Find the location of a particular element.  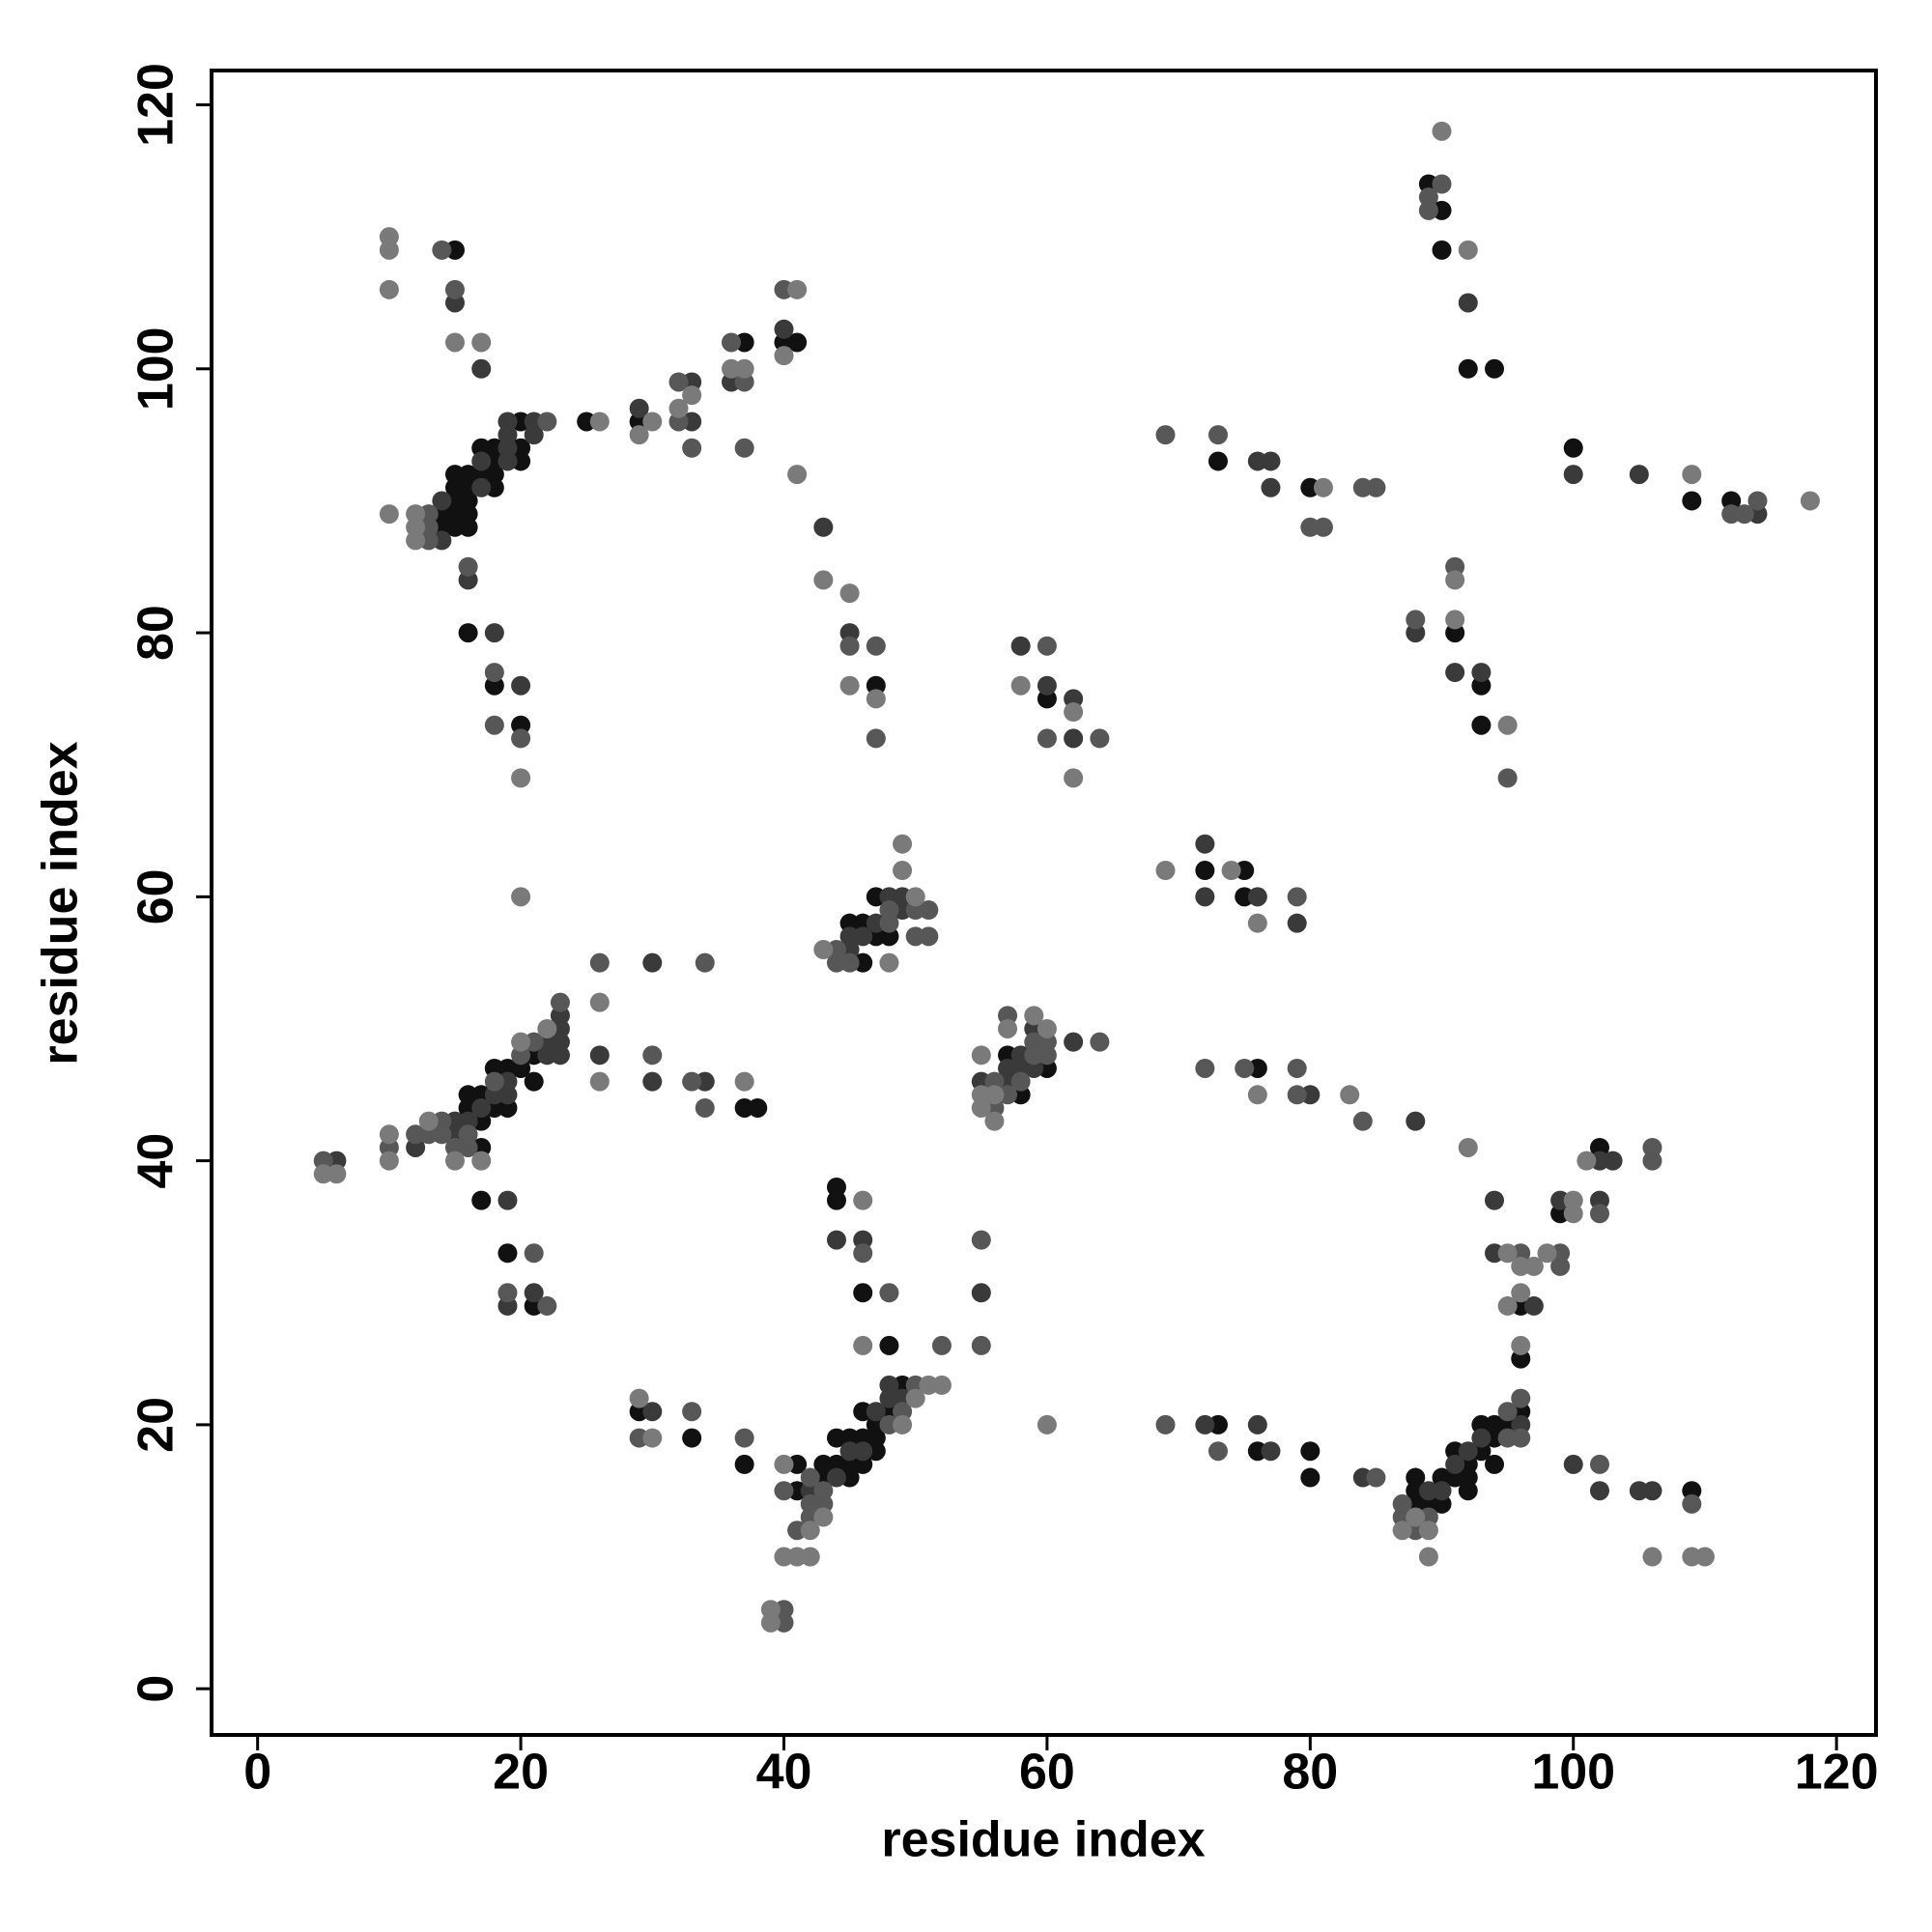

x-tick-label: 120 is located at coordinates (1837, 1773).